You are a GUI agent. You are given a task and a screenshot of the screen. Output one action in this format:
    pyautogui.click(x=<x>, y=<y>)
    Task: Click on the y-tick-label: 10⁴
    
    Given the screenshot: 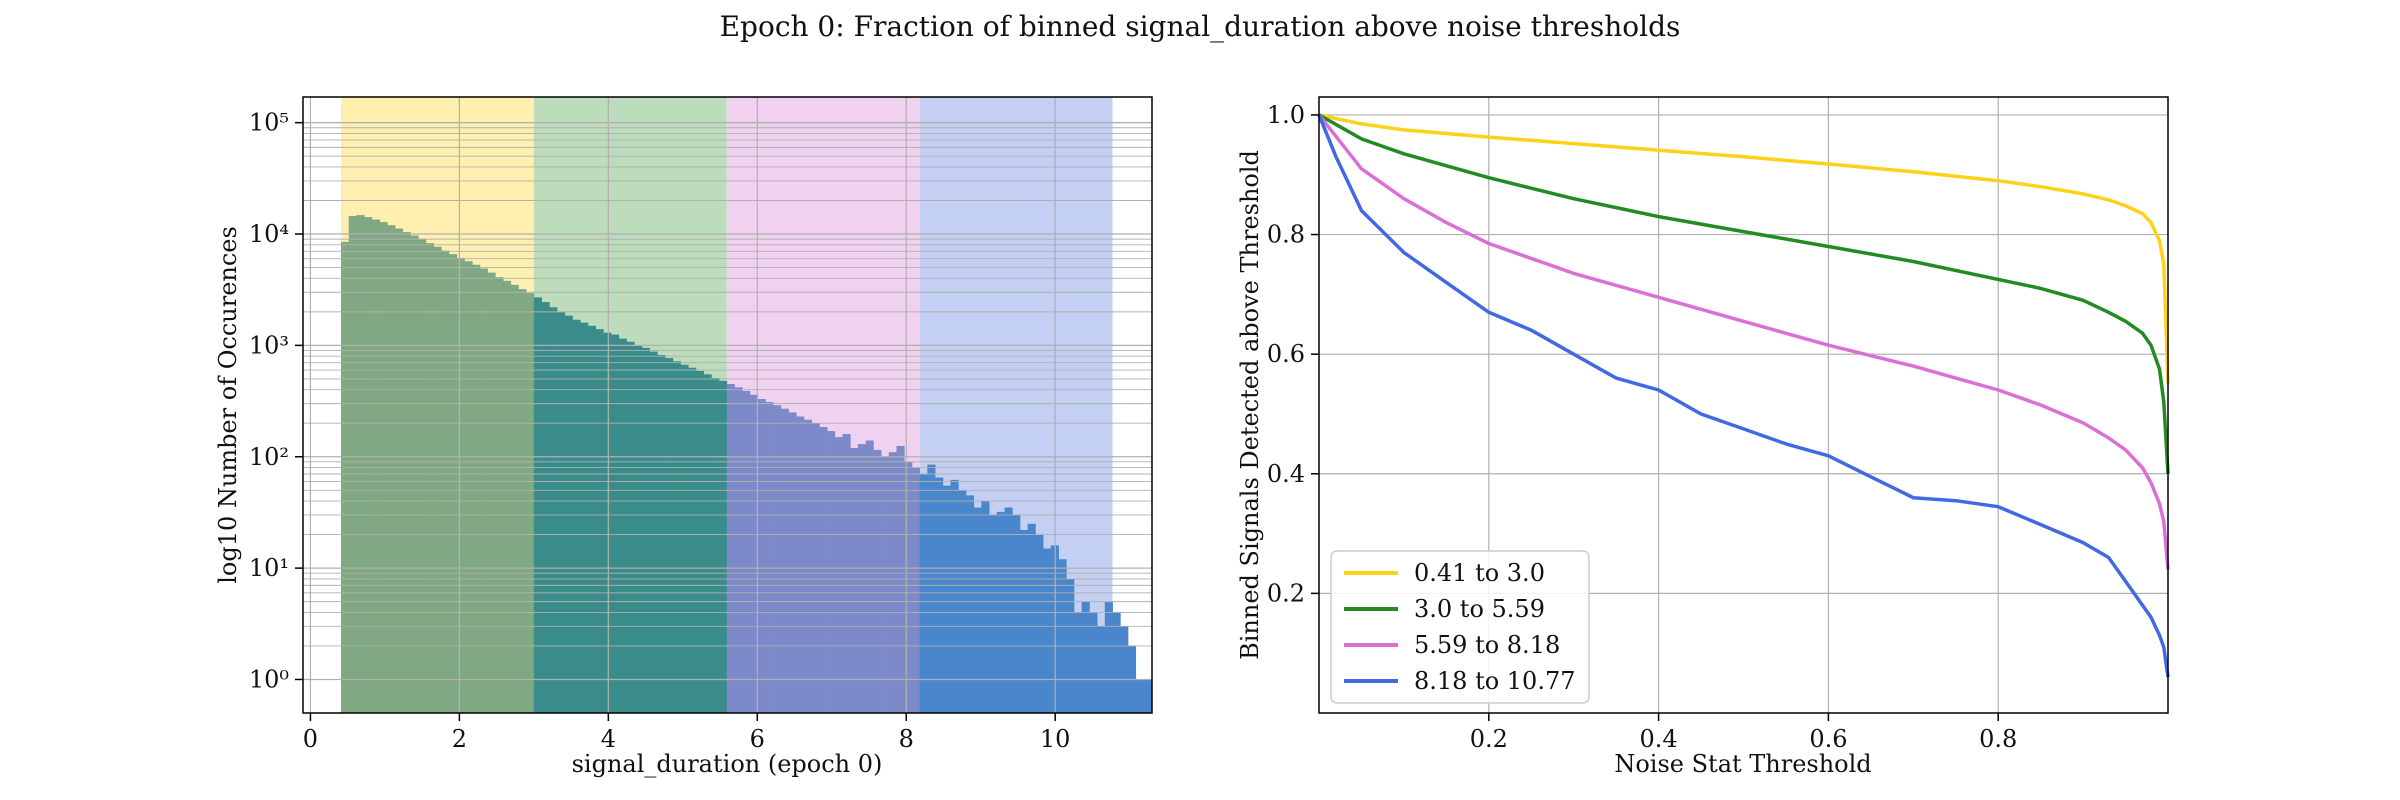 What is the action you would take?
    pyautogui.click(x=269, y=234)
    